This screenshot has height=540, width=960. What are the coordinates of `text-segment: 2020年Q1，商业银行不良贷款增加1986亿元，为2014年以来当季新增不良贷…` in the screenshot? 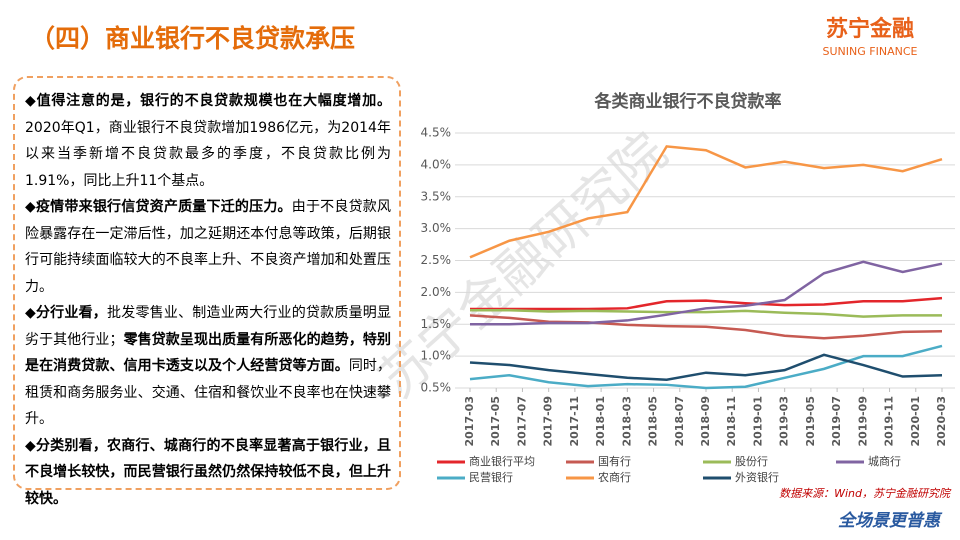 It's located at (208, 154).